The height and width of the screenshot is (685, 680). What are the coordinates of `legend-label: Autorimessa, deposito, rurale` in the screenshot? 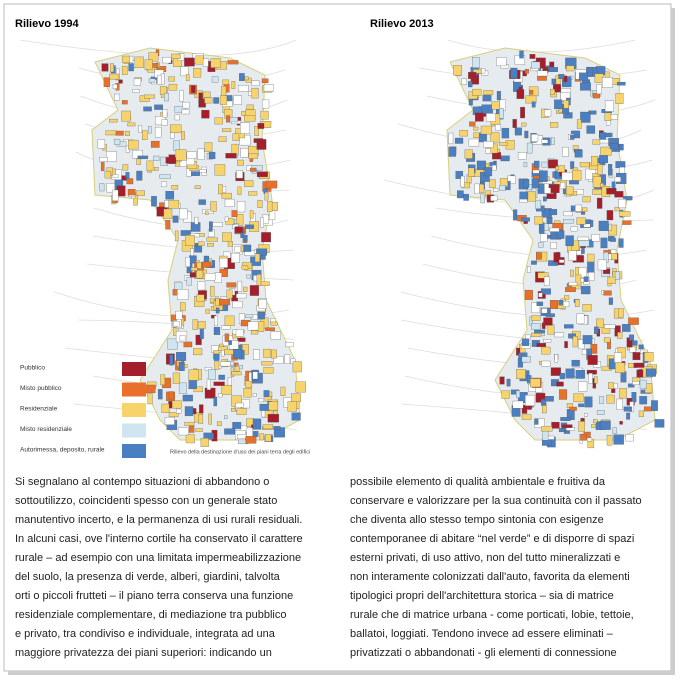 It's located at (62, 450).